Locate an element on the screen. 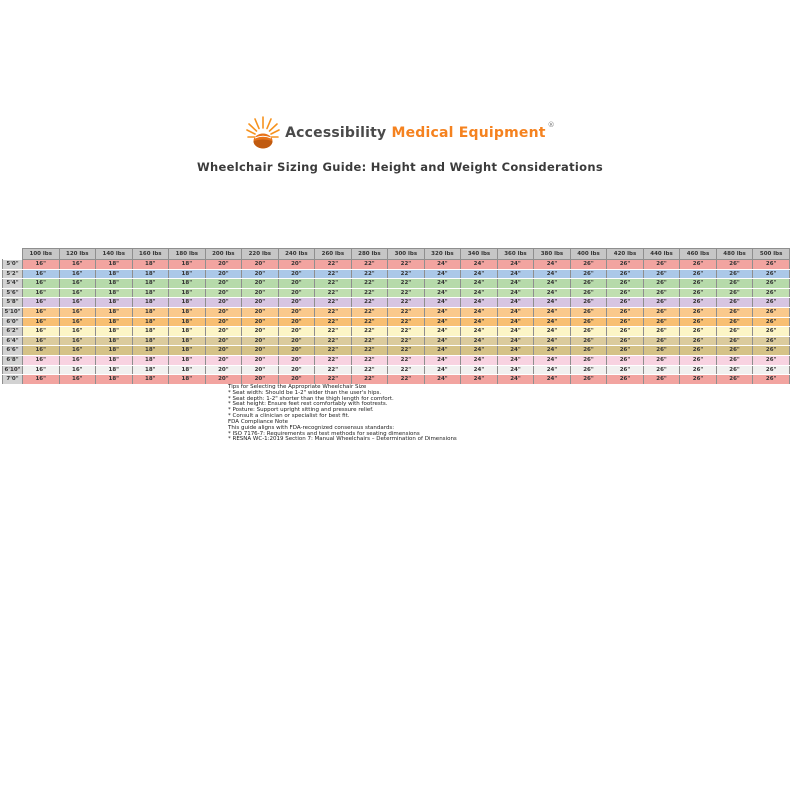 The width and height of the screenshot is (800, 800). weight-header: 120 lbs is located at coordinates (77, 254).